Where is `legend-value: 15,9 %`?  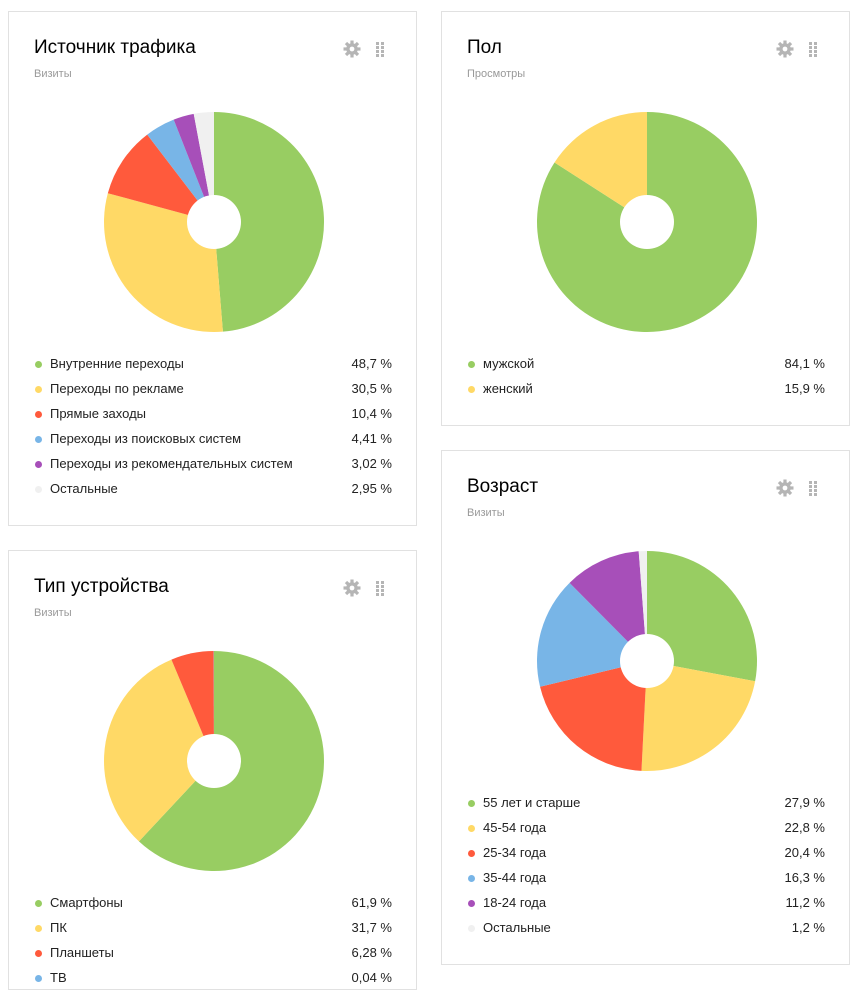
legend-value: 15,9 % is located at coordinates (805, 389).